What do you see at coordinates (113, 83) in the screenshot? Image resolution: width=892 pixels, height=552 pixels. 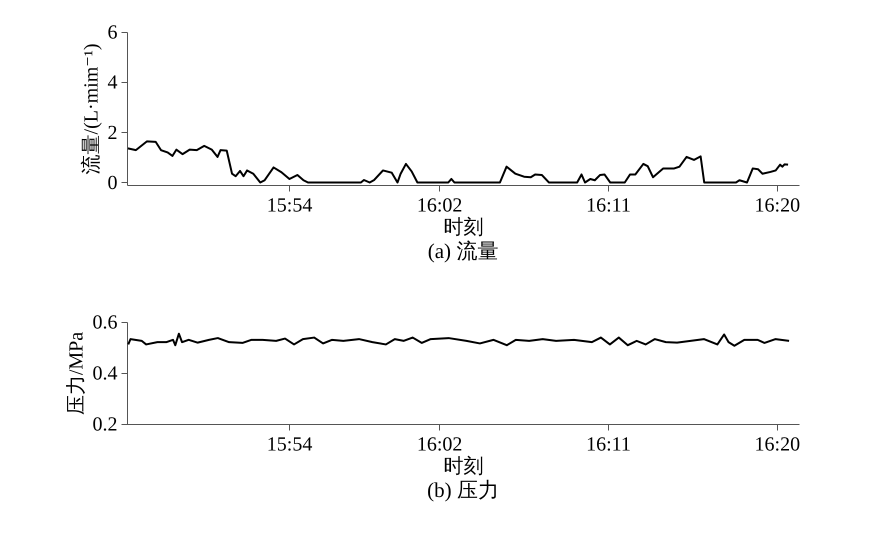 I see `y-tick-label: 4` at bounding box center [113, 83].